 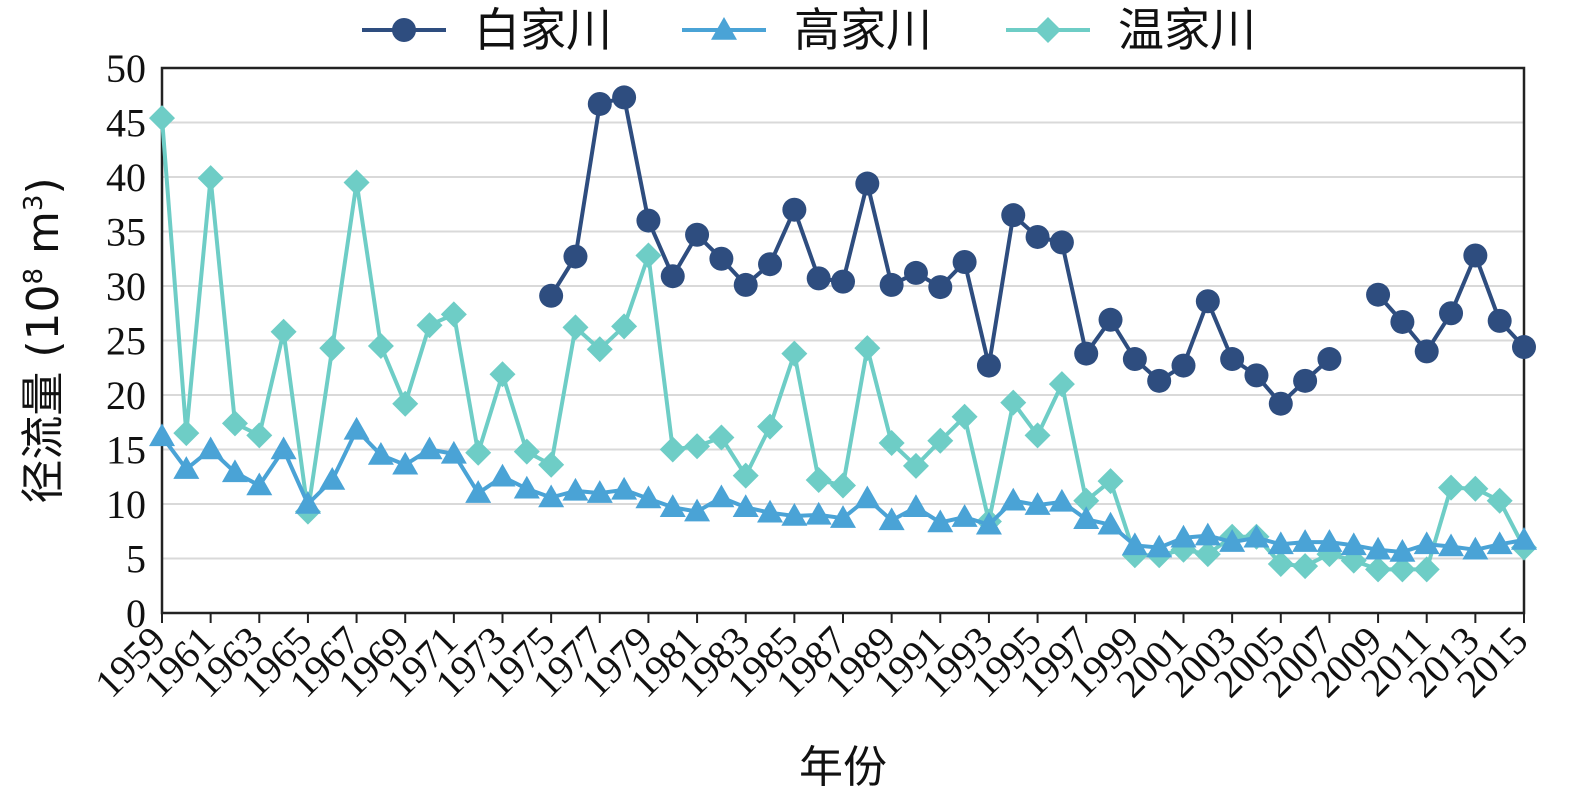 What do you see at coordinates (624, 97) in the screenshot?
I see `series-1-point-1978` at bounding box center [624, 97].